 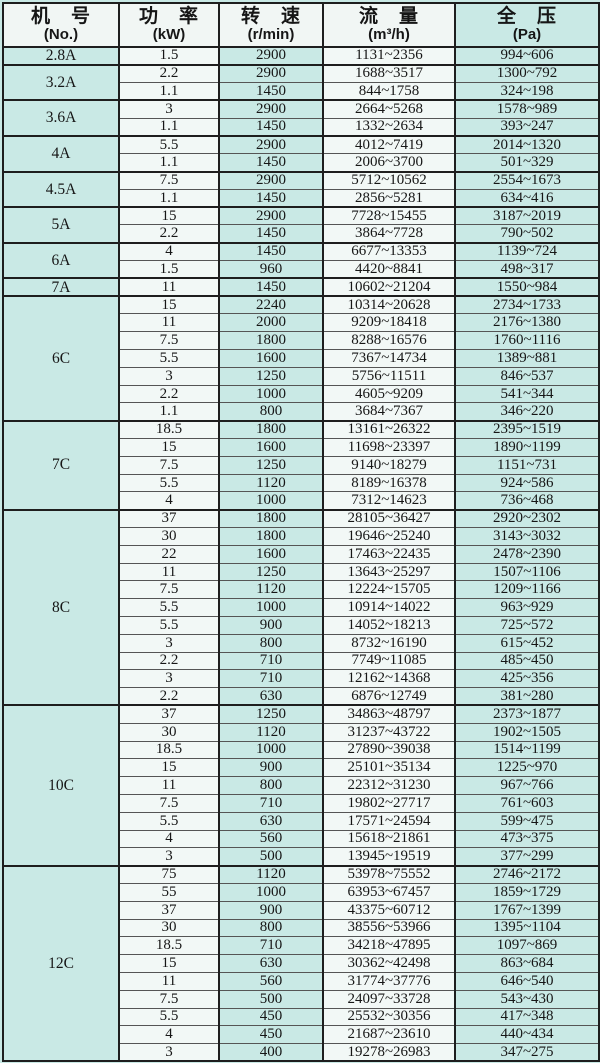 I want to click on pressure-cell: 2746~2172, so click(x=527, y=874).